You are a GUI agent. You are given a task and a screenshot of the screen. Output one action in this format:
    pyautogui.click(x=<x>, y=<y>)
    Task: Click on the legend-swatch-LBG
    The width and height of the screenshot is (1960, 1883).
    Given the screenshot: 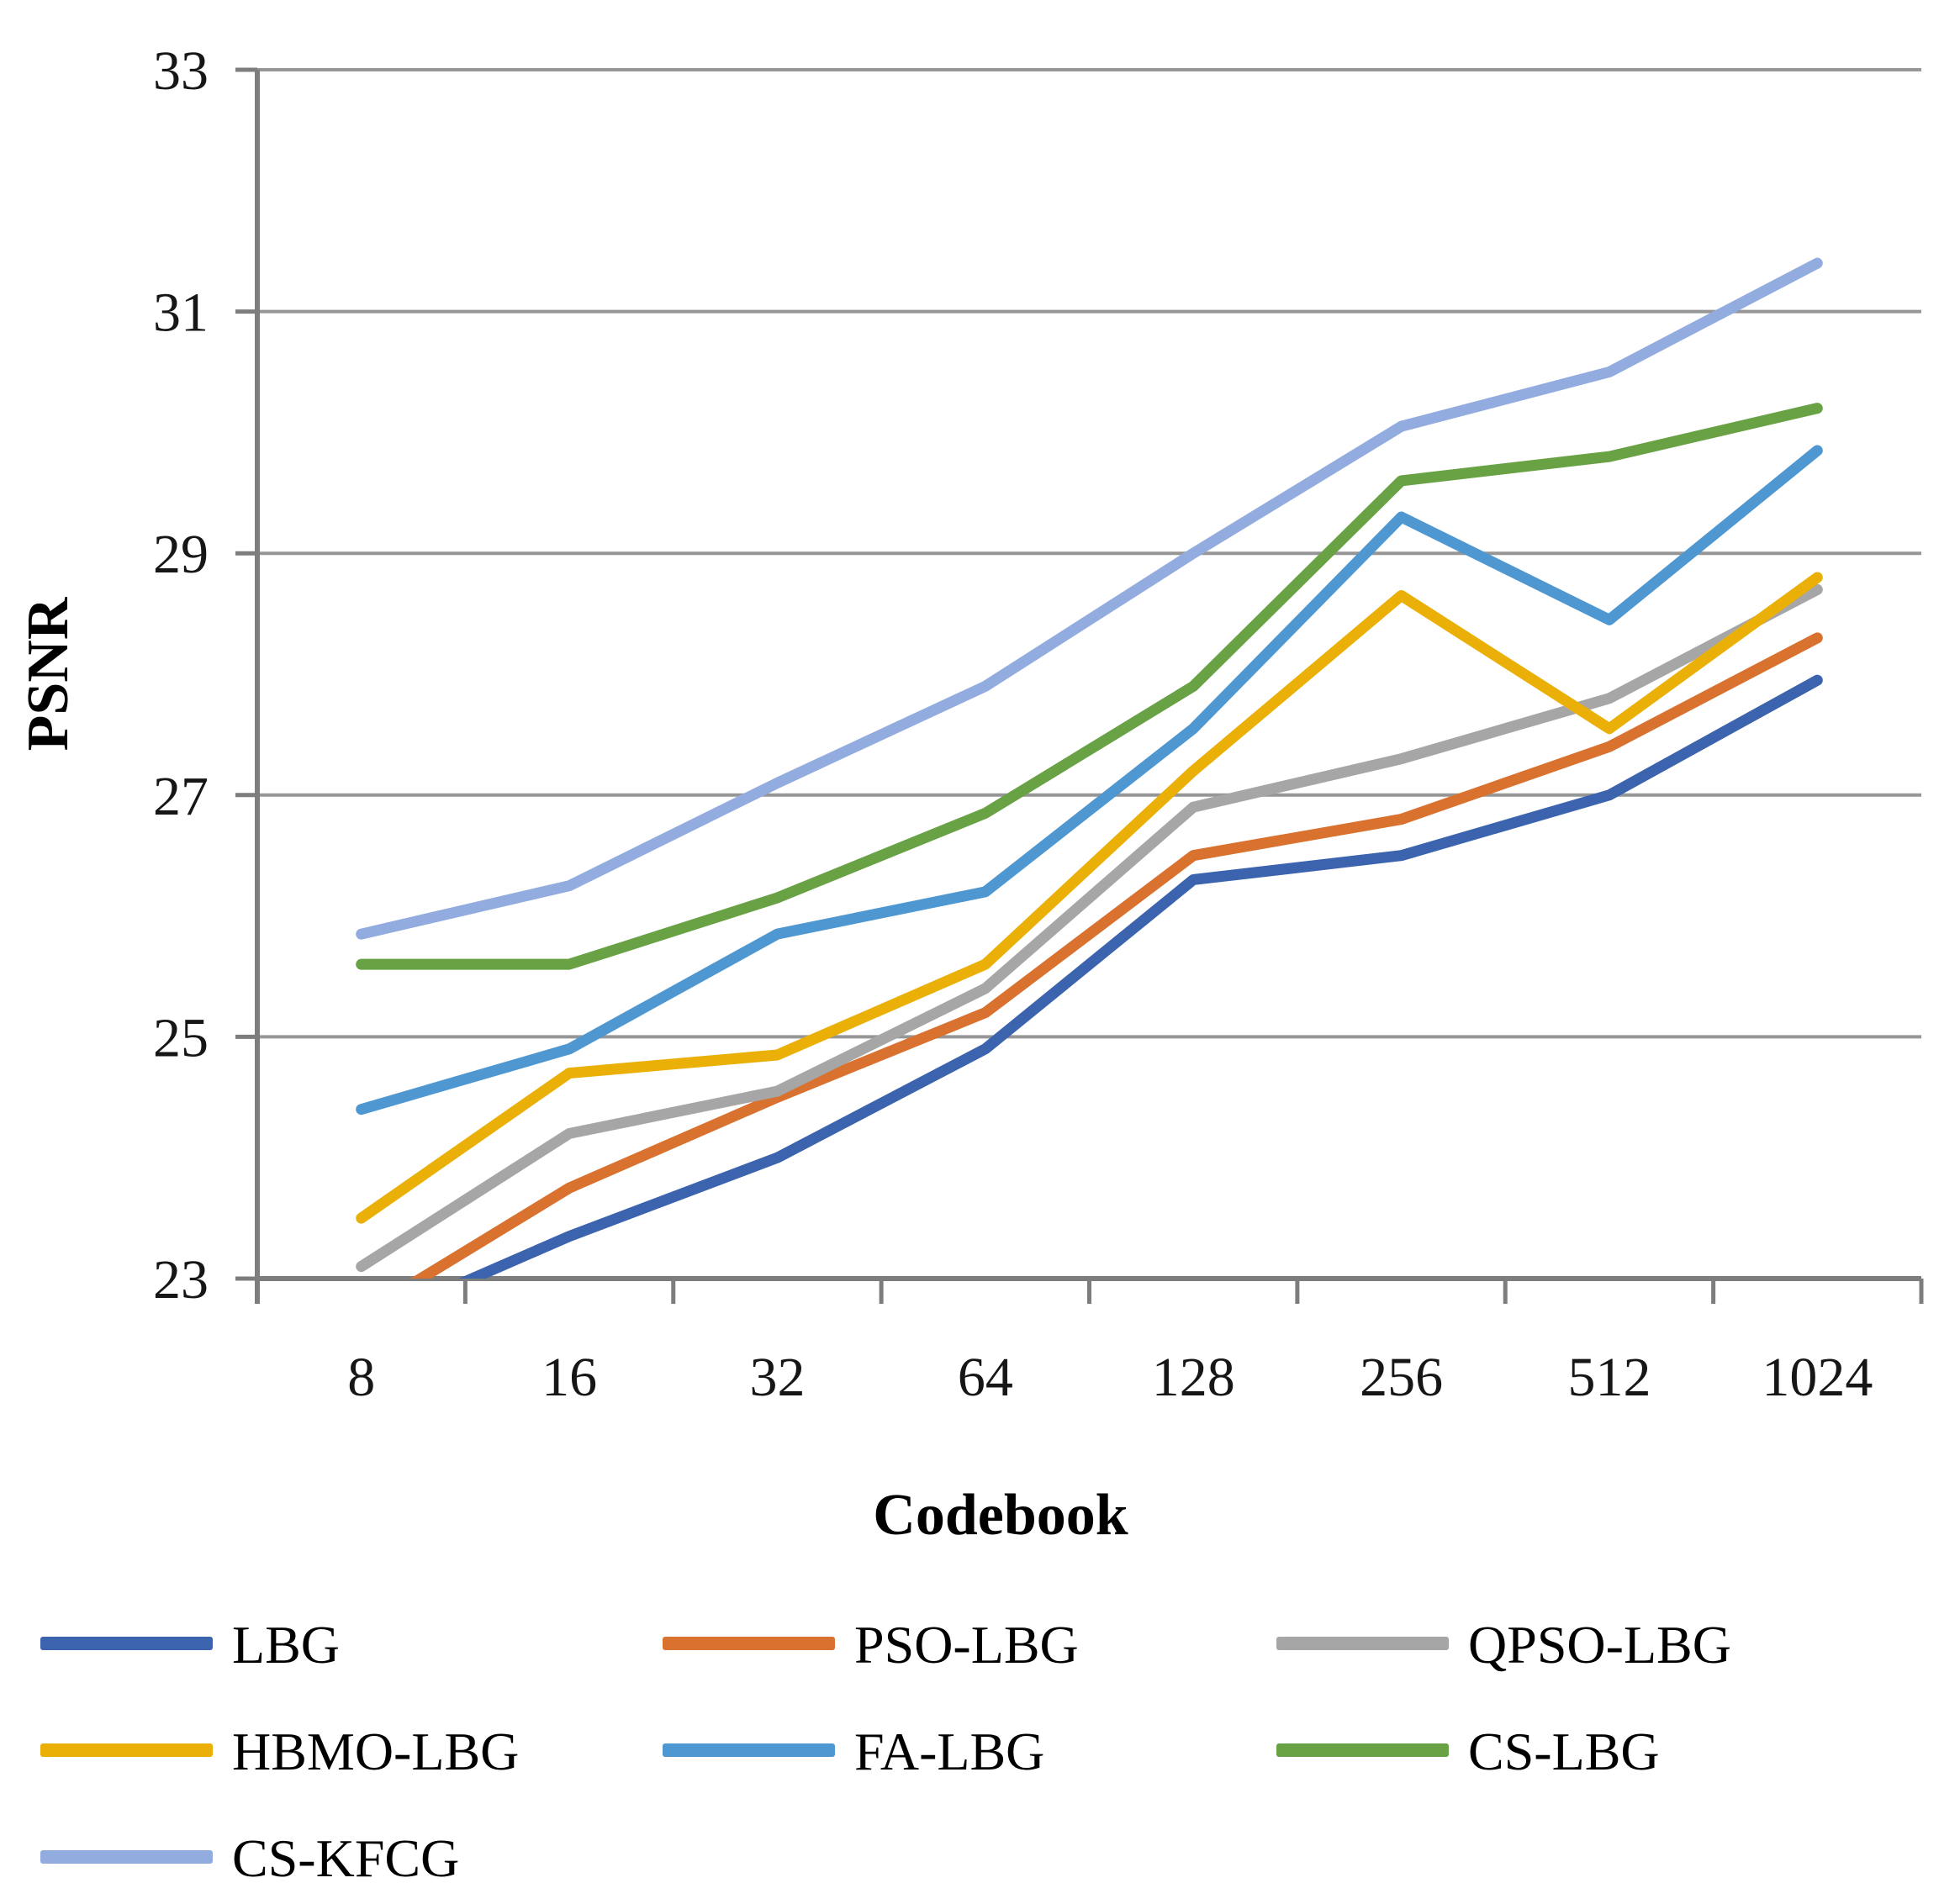 What is the action you would take?
    pyautogui.click(x=127, y=1643)
    